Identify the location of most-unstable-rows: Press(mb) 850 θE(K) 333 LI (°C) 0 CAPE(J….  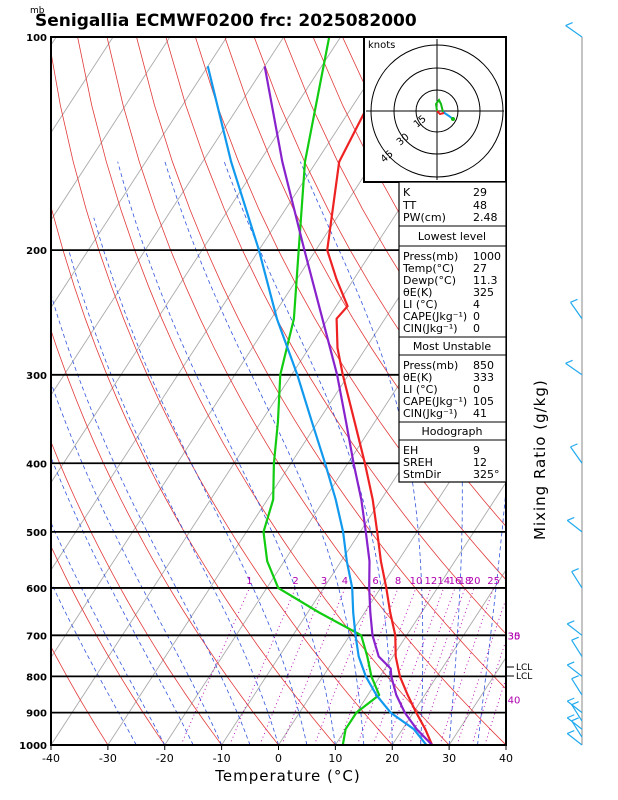
(448, 389).